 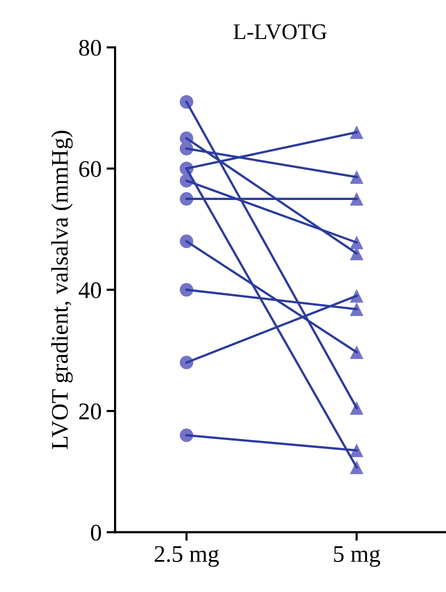 What do you see at coordinates (90, 169) in the screenshot?
I see `y-tick-label: 60` at bounding box center [90, 169].